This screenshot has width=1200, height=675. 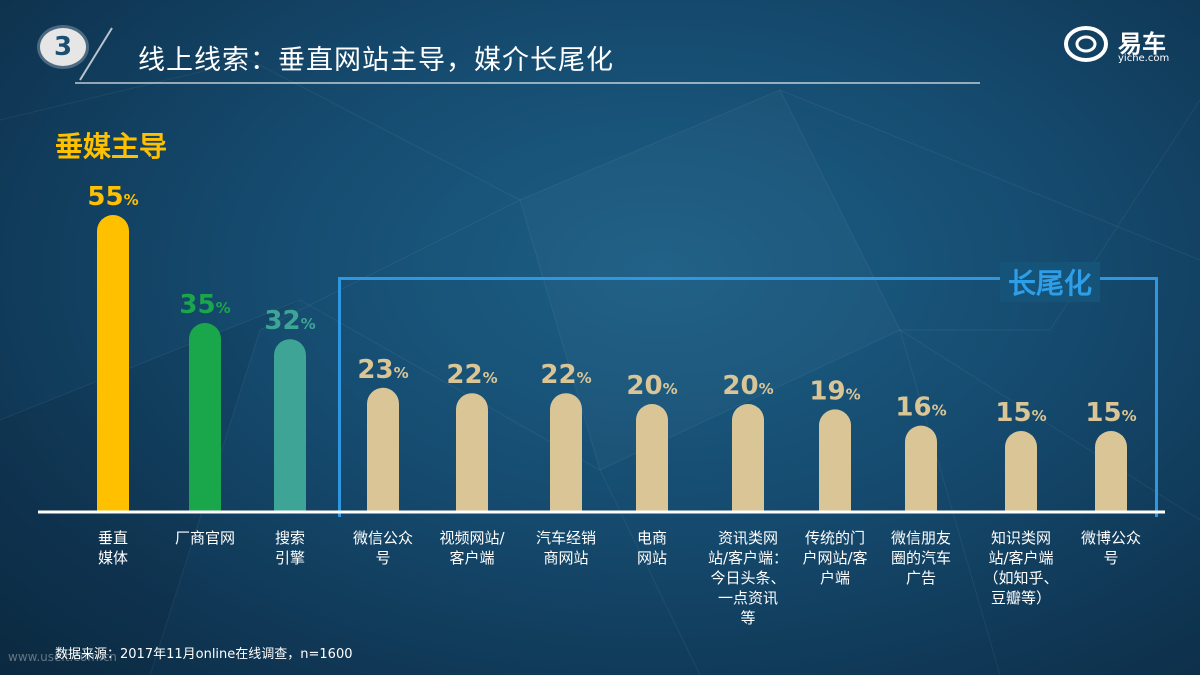 What do you see at coordinates (565, 375) in the screenshot?
I see `value-label-5: 22%` at bounding box center [565, 375].